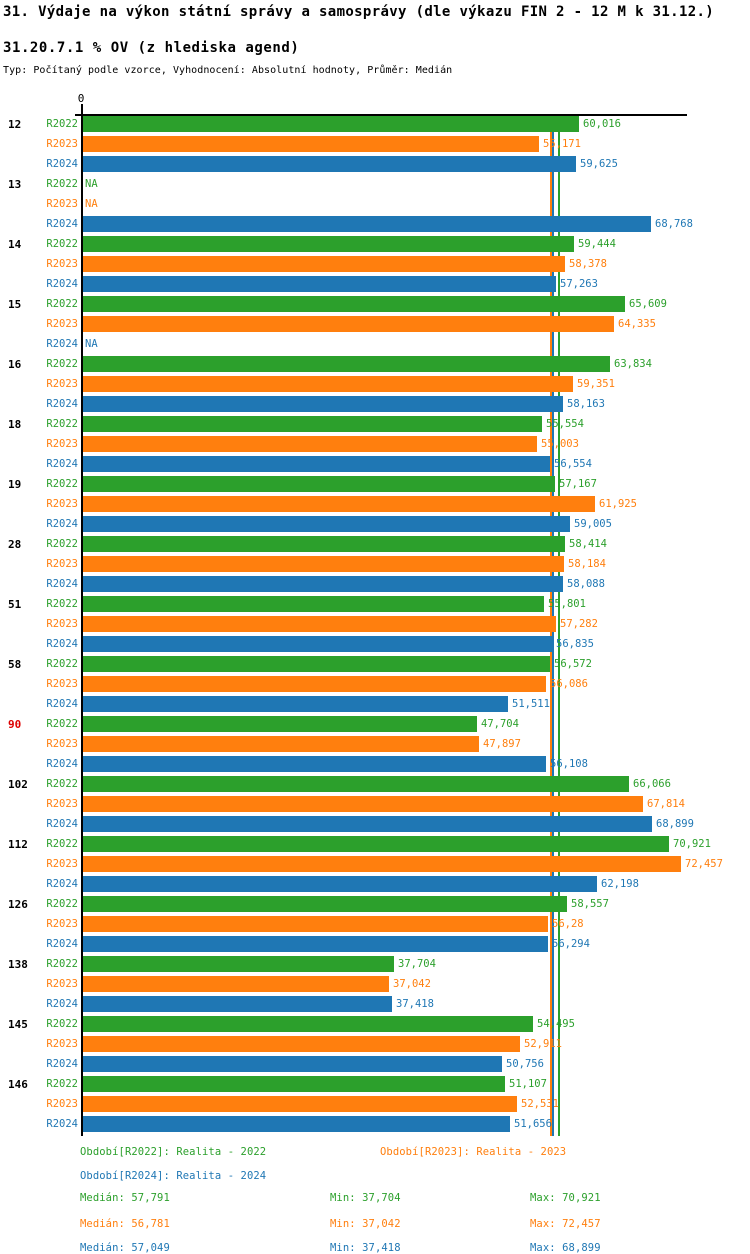  I want to click on bar-19-R2022, so click(319, 484).